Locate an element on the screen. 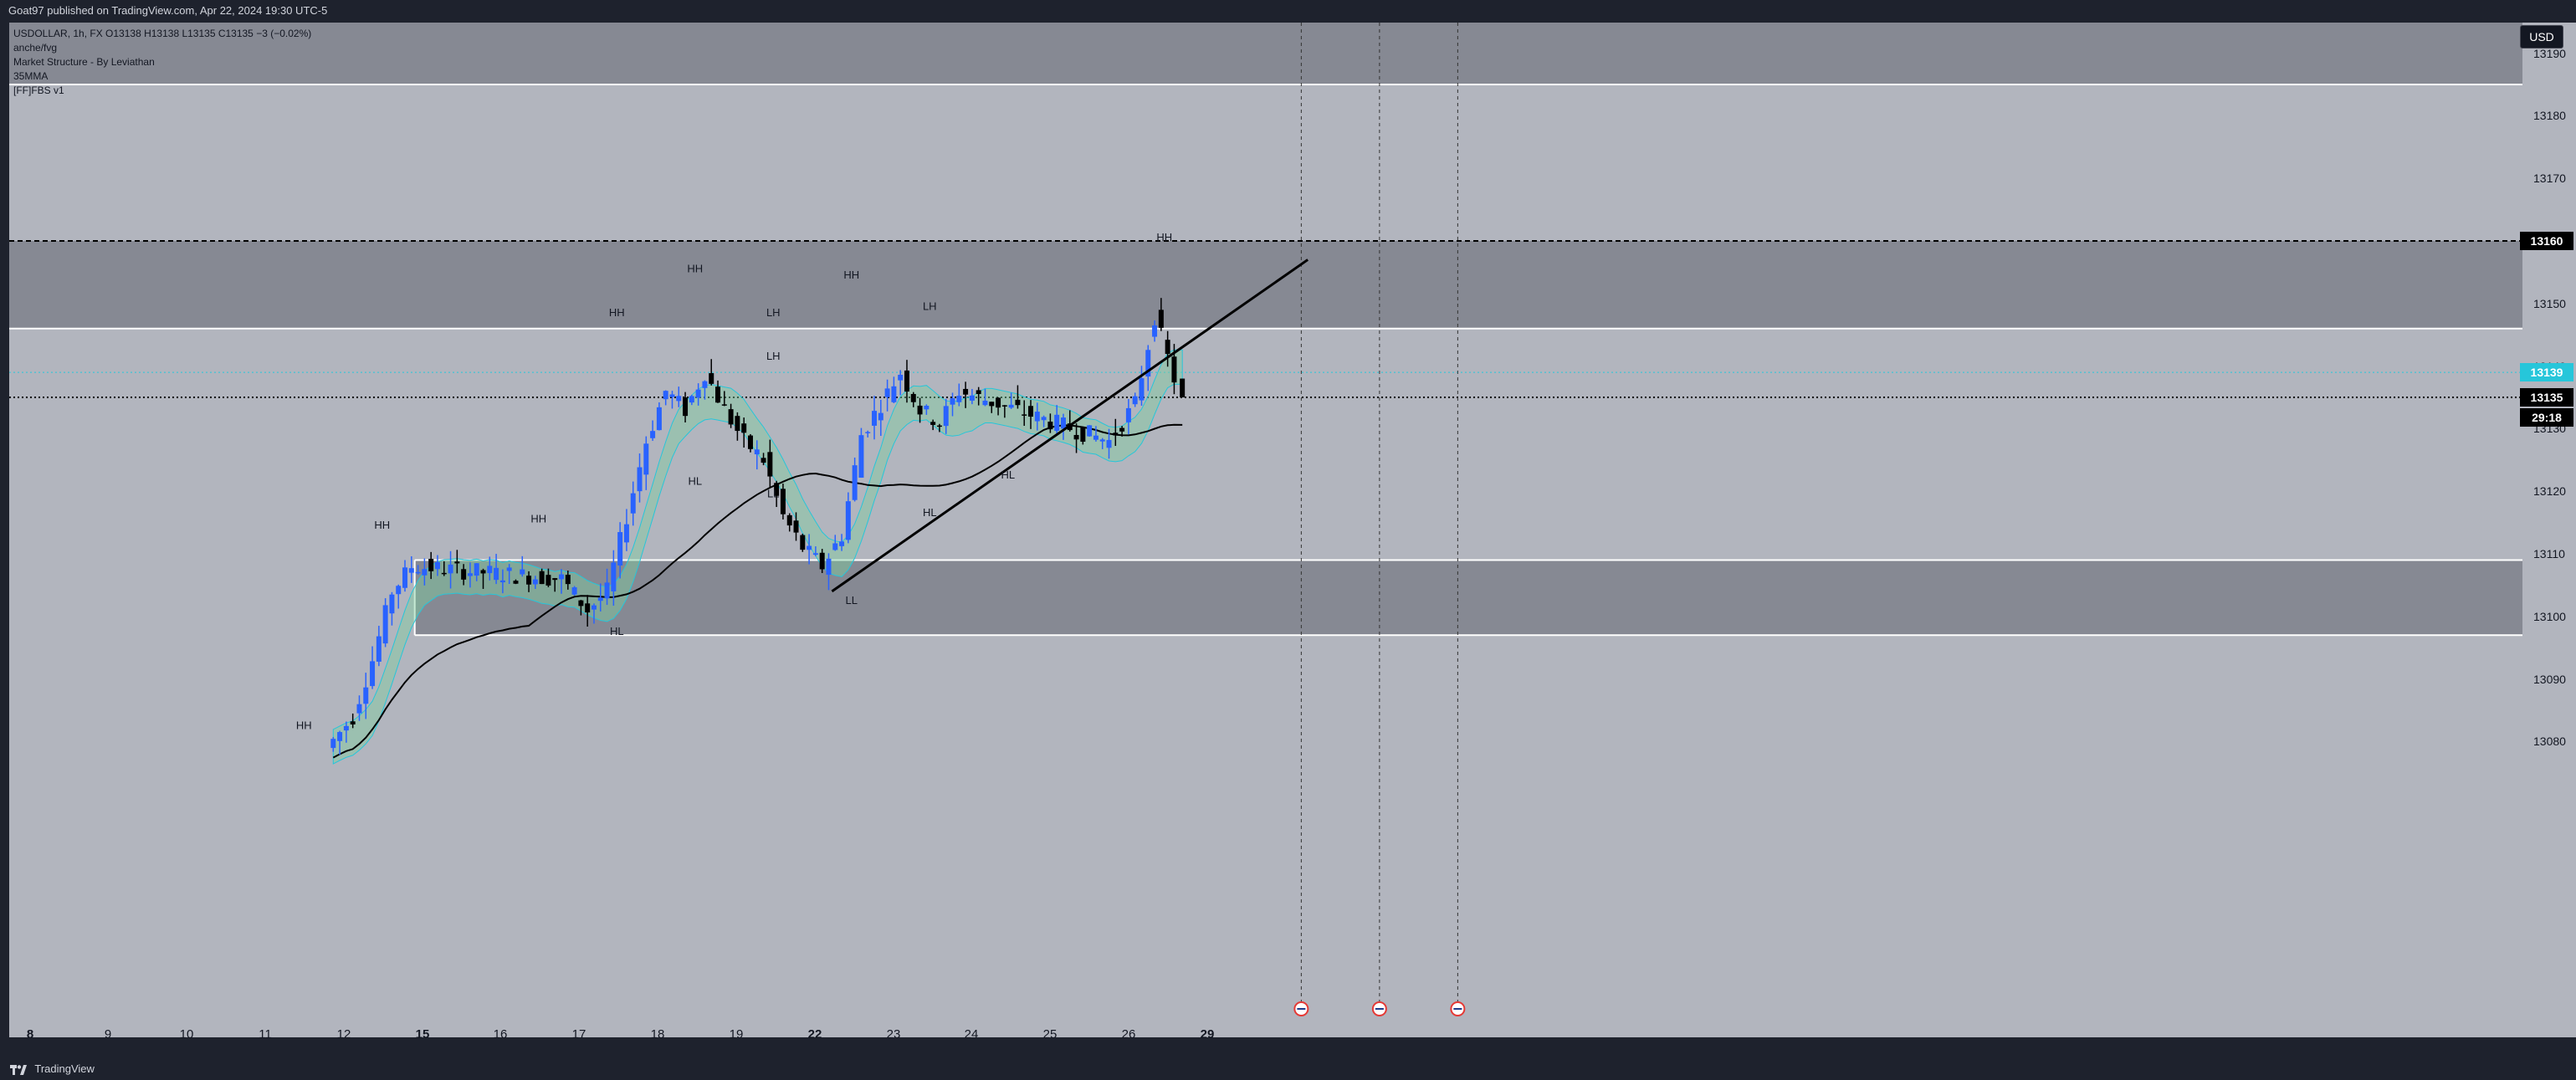 This screenshot has width=2576, height=1080. indicator-market-structure: Market Structure - By Leviathan is located at coordinates (84, 62).